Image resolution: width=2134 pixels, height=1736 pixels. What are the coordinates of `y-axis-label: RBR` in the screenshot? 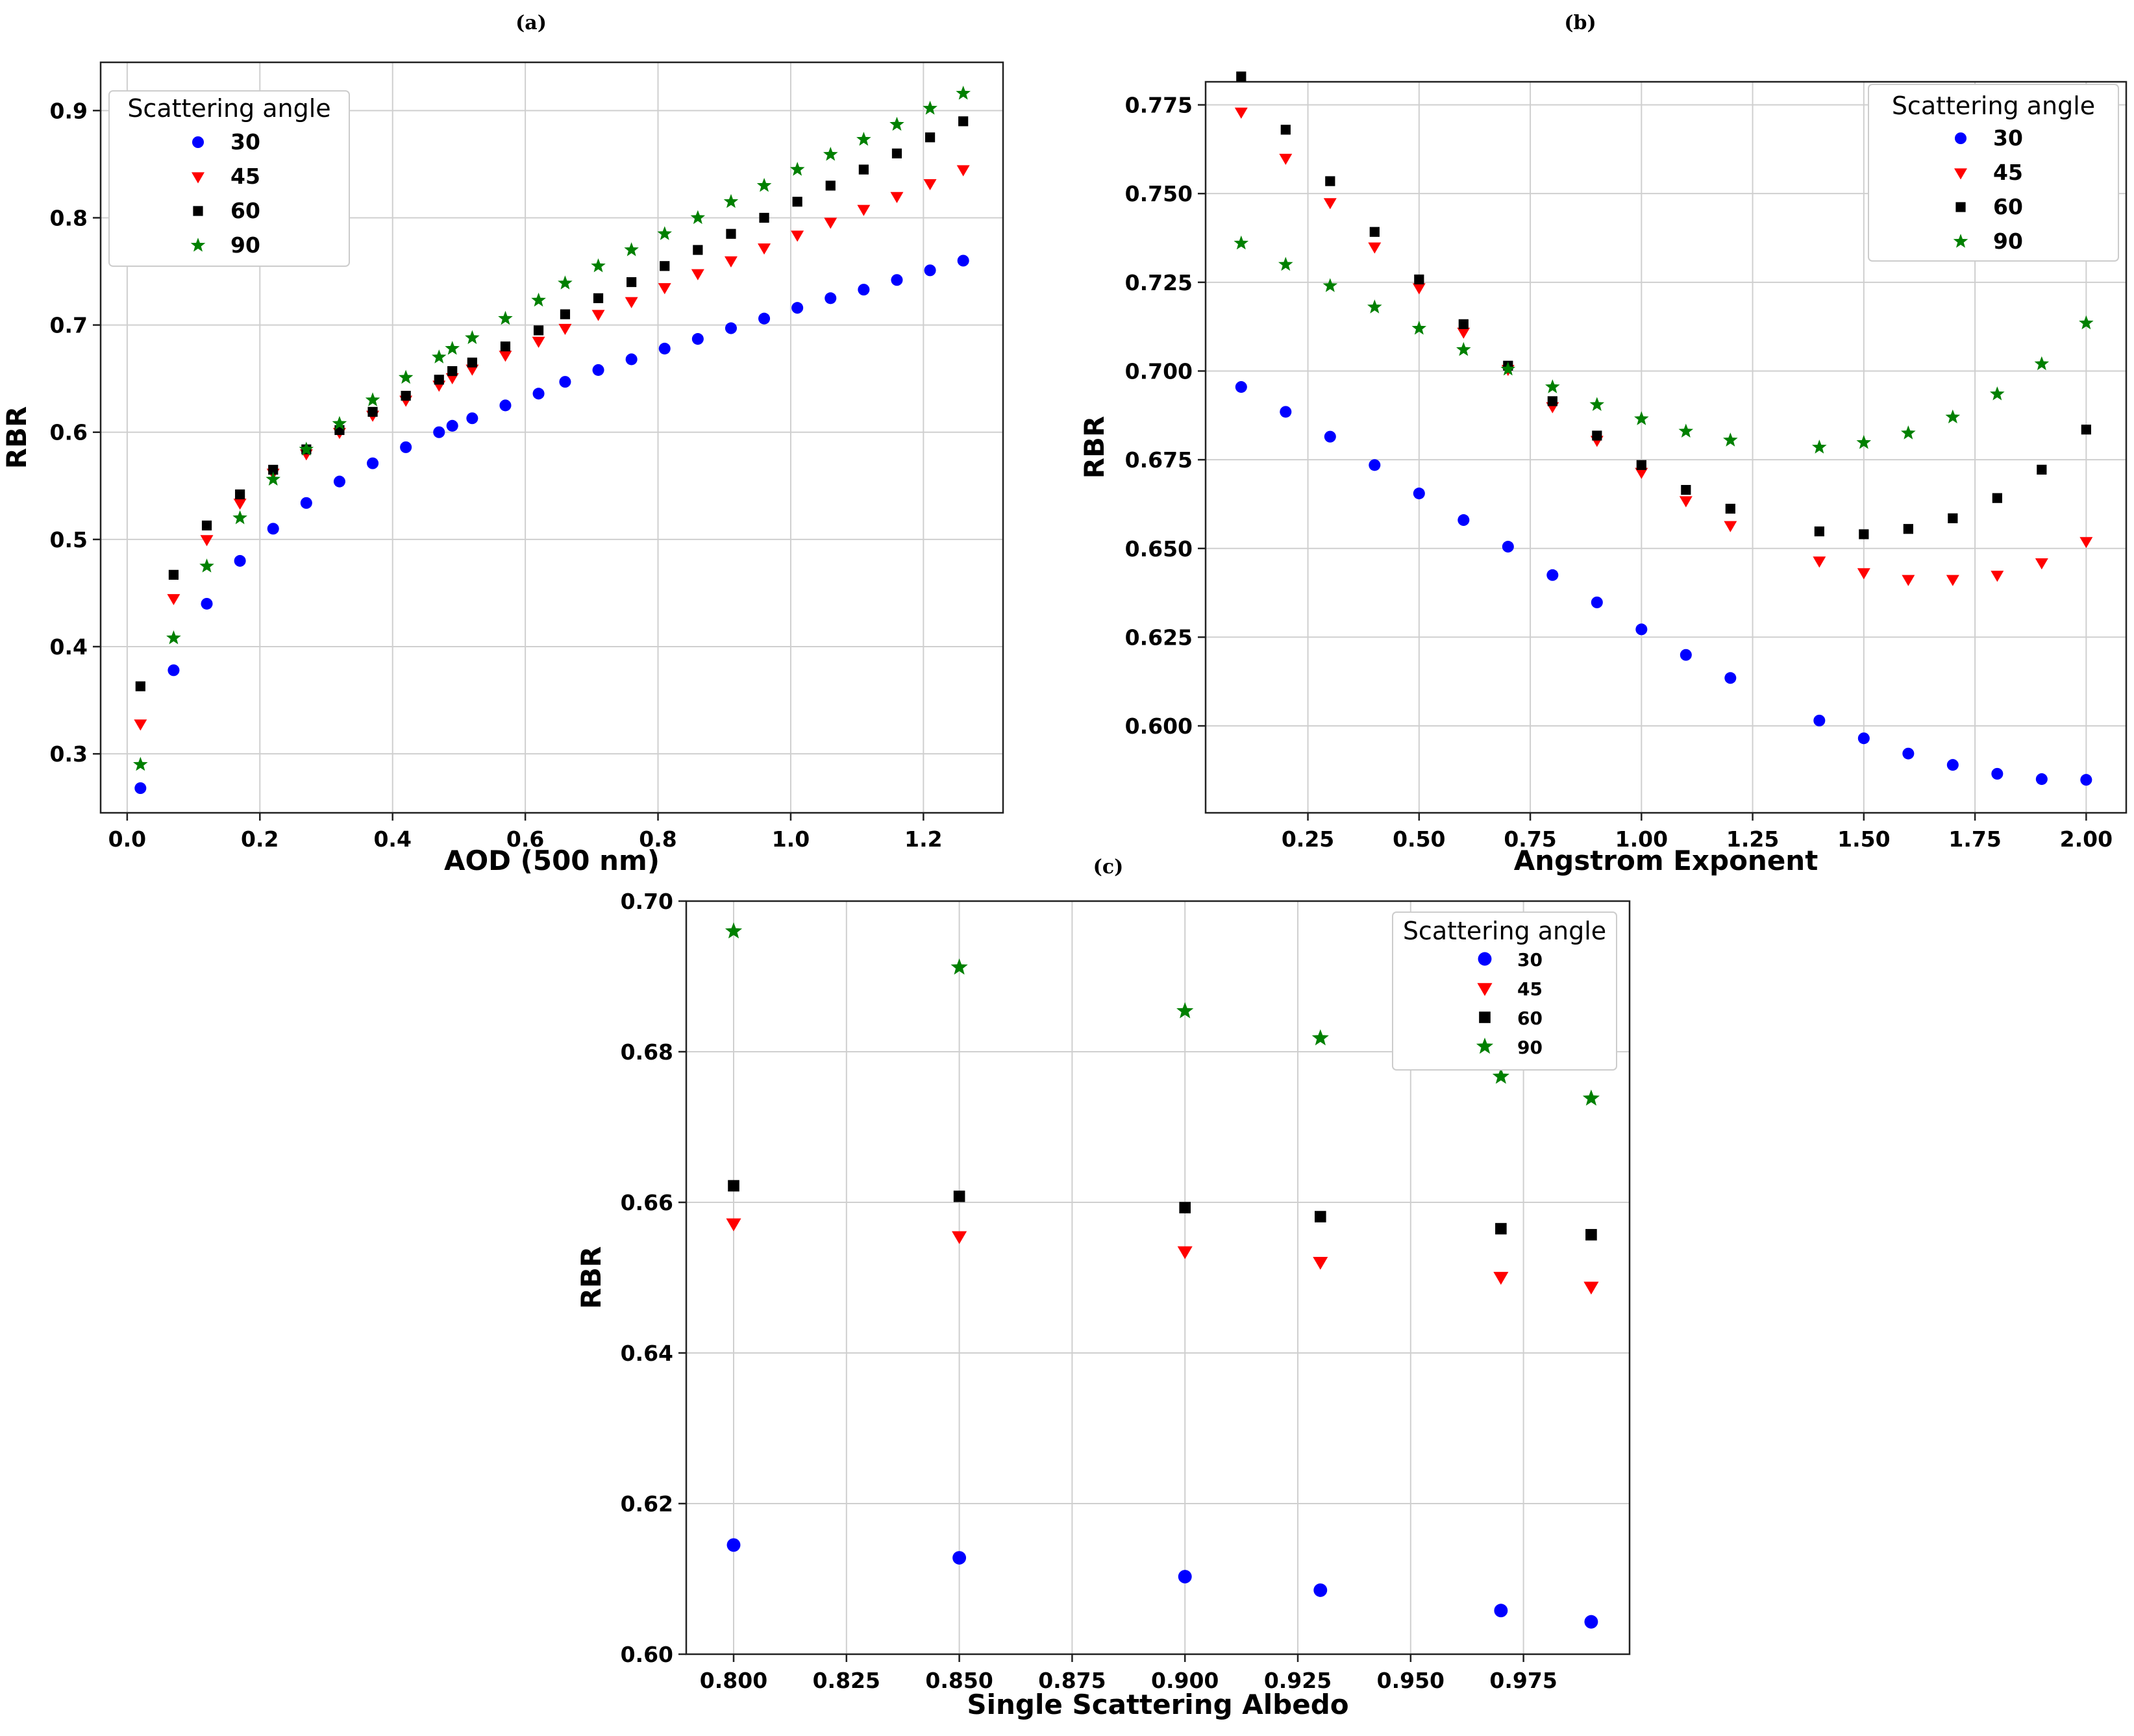 It's located at (16, 437).